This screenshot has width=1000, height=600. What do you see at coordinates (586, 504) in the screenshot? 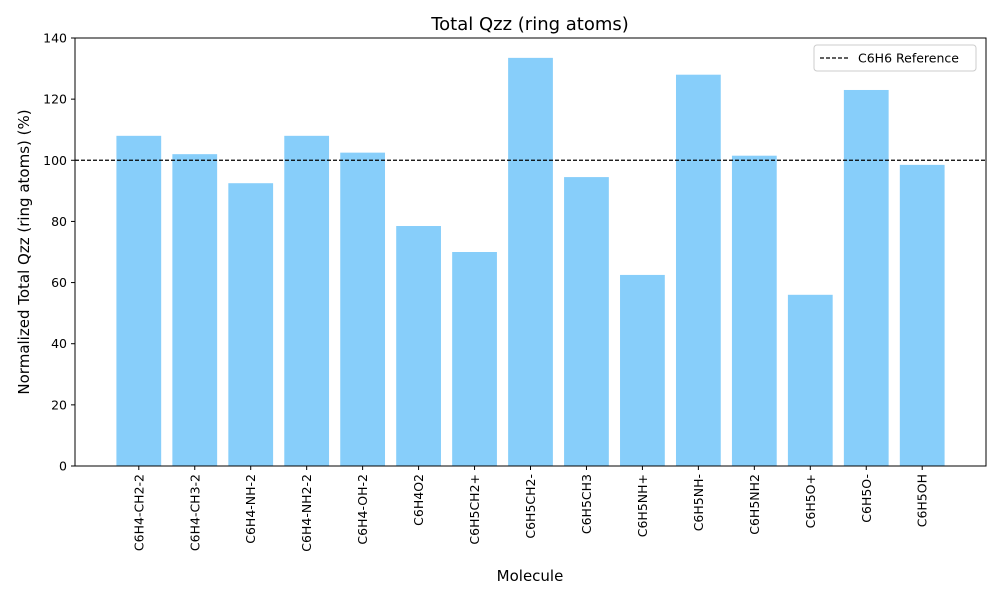
I see `x-tick-label: C6H5CH3` at bounding box center [586, 504].